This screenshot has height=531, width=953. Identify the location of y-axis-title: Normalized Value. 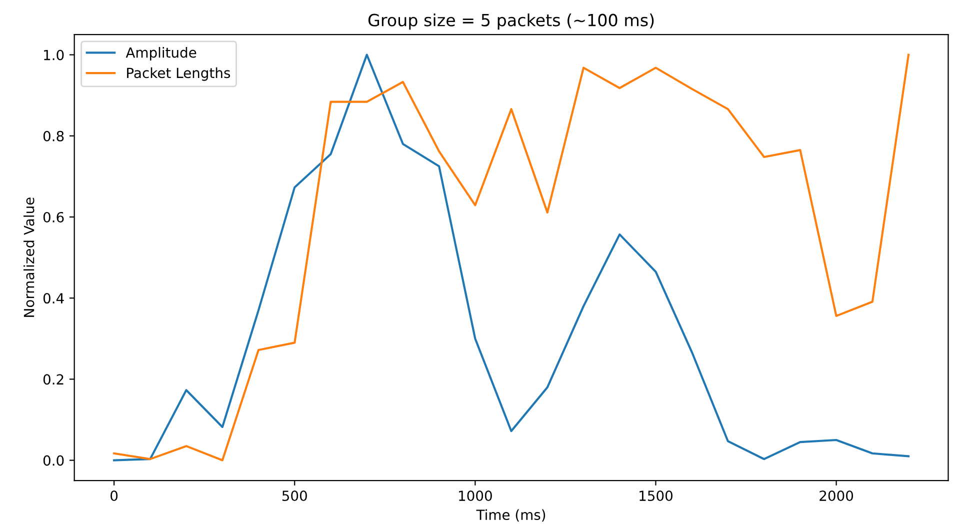
(29, 257).